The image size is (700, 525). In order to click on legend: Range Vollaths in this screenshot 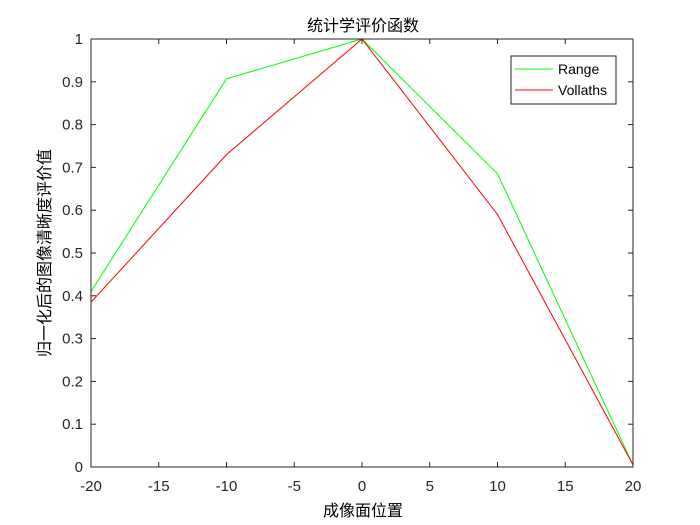, I will do `click(563, 80)`.